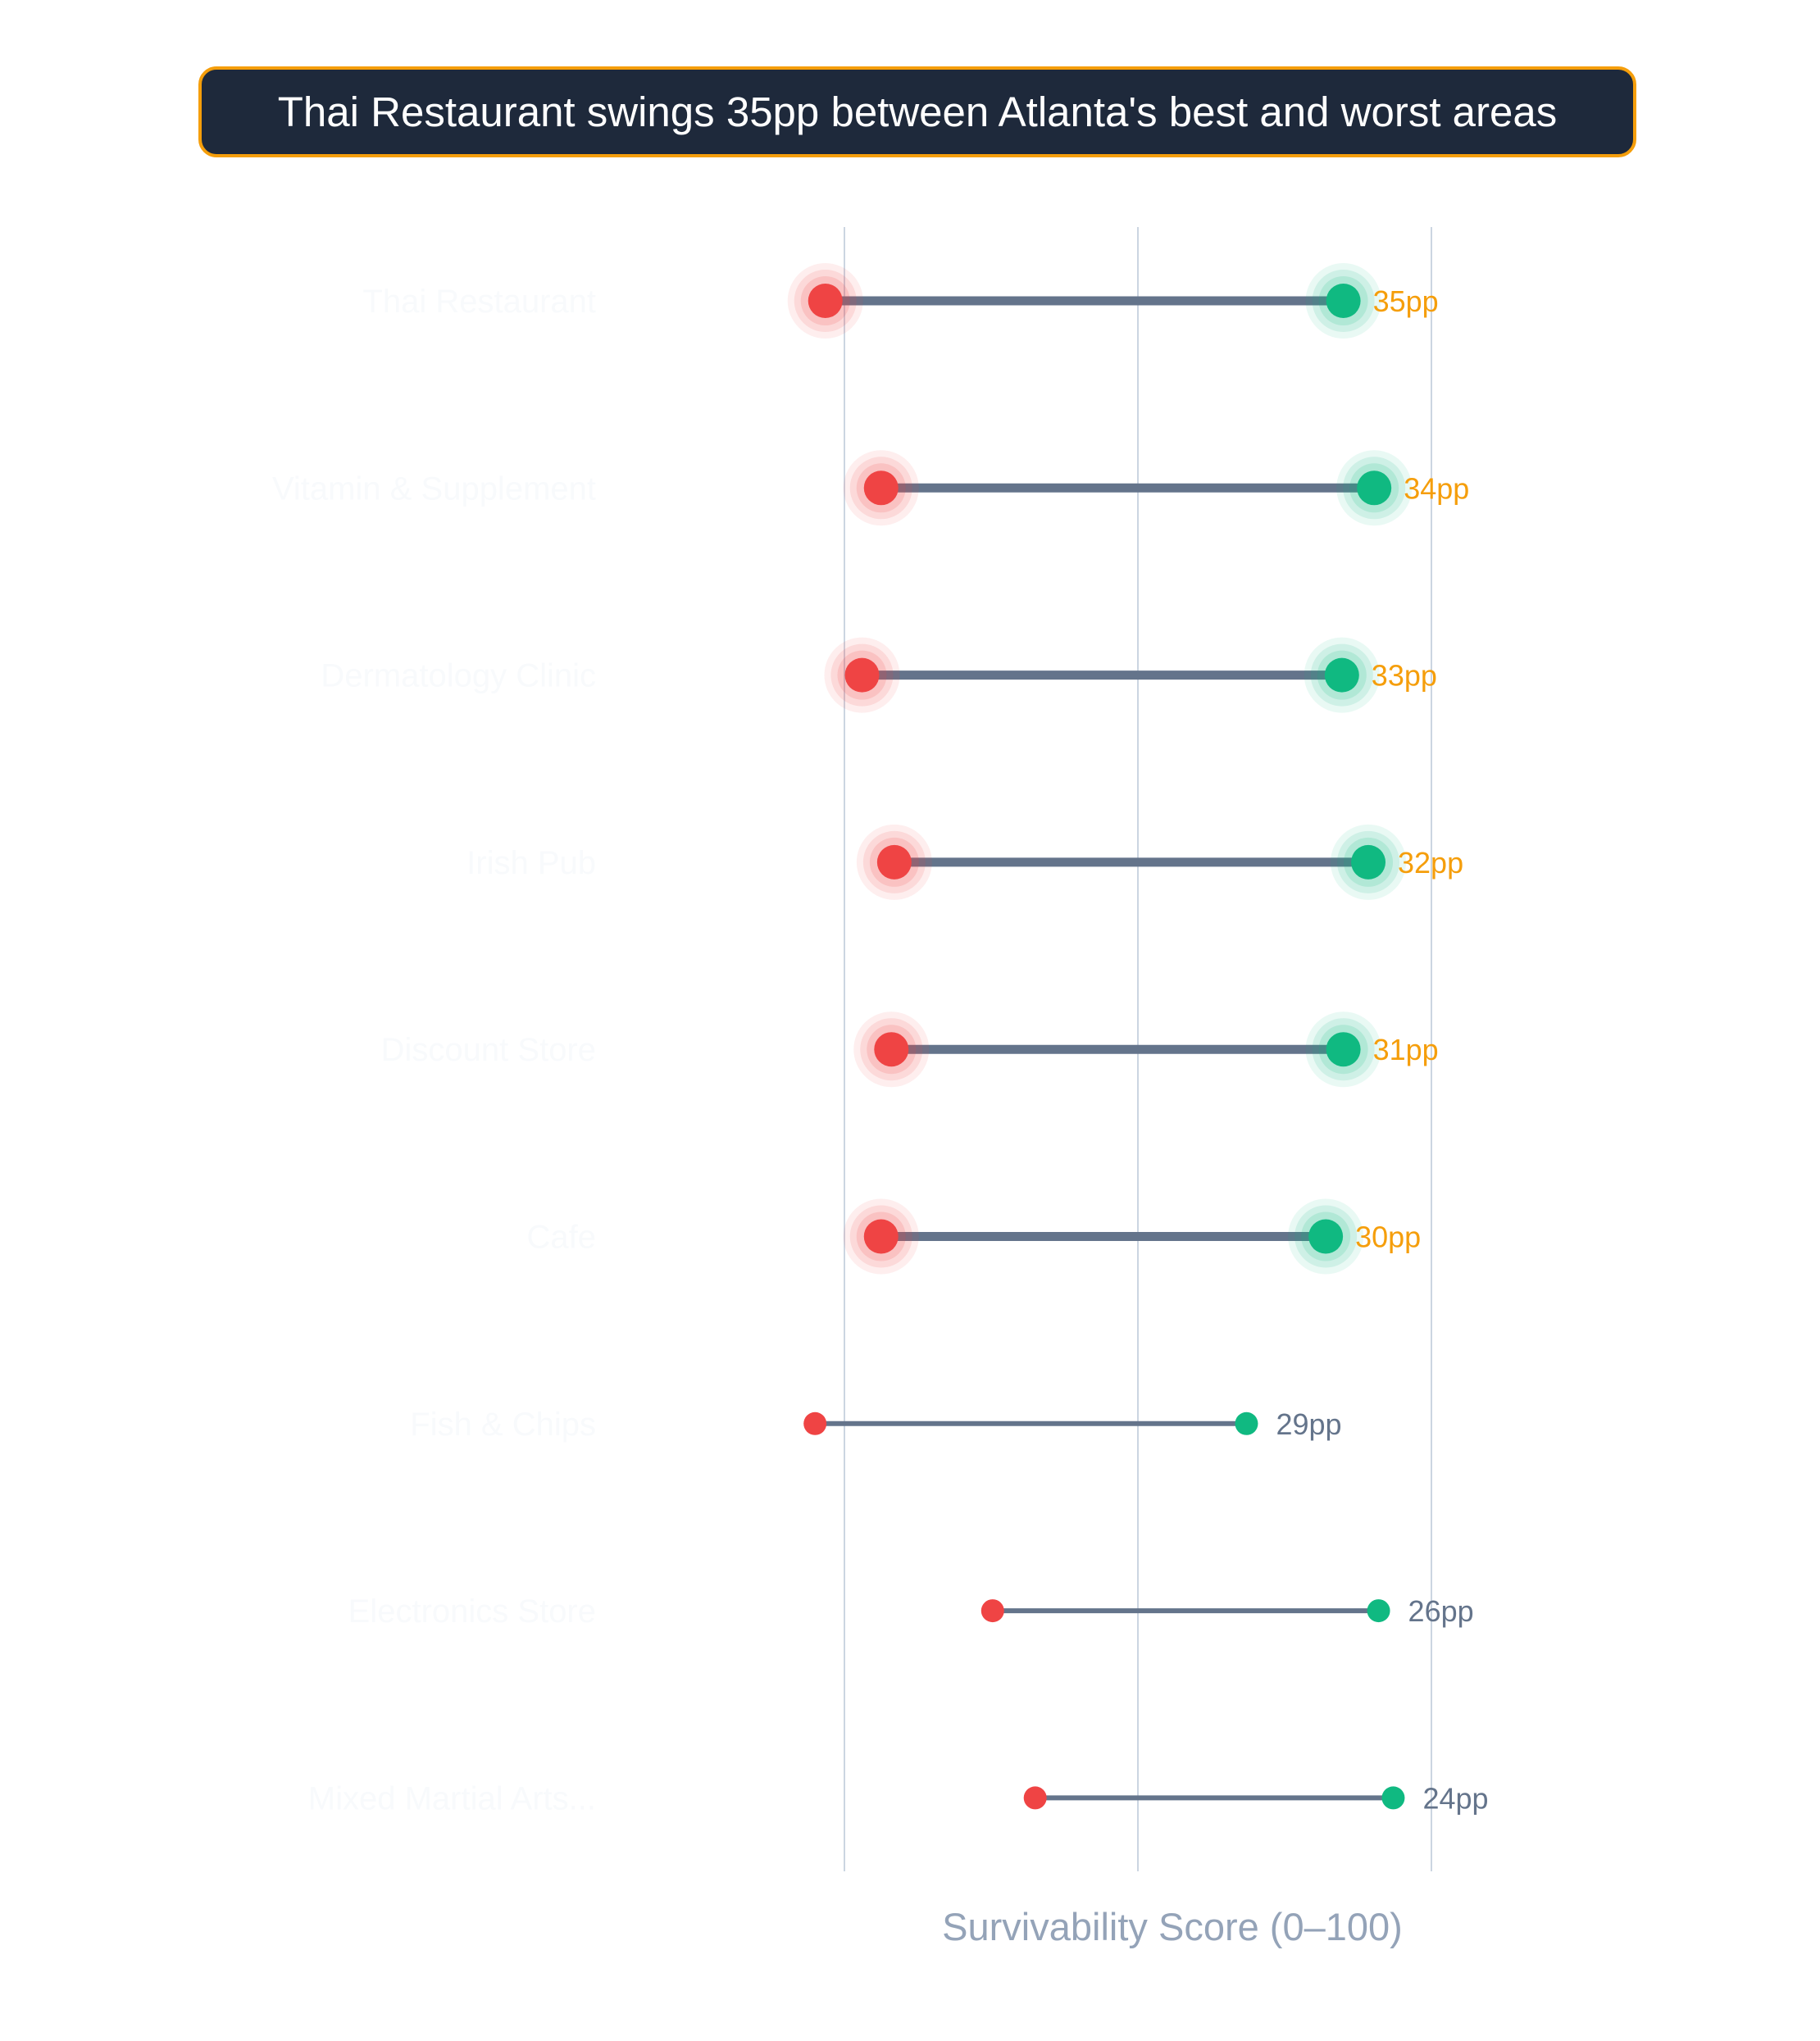  Describe the element at coordinates (562, 1238) in the screenshot. I see `category-label: Cafe` at that location.